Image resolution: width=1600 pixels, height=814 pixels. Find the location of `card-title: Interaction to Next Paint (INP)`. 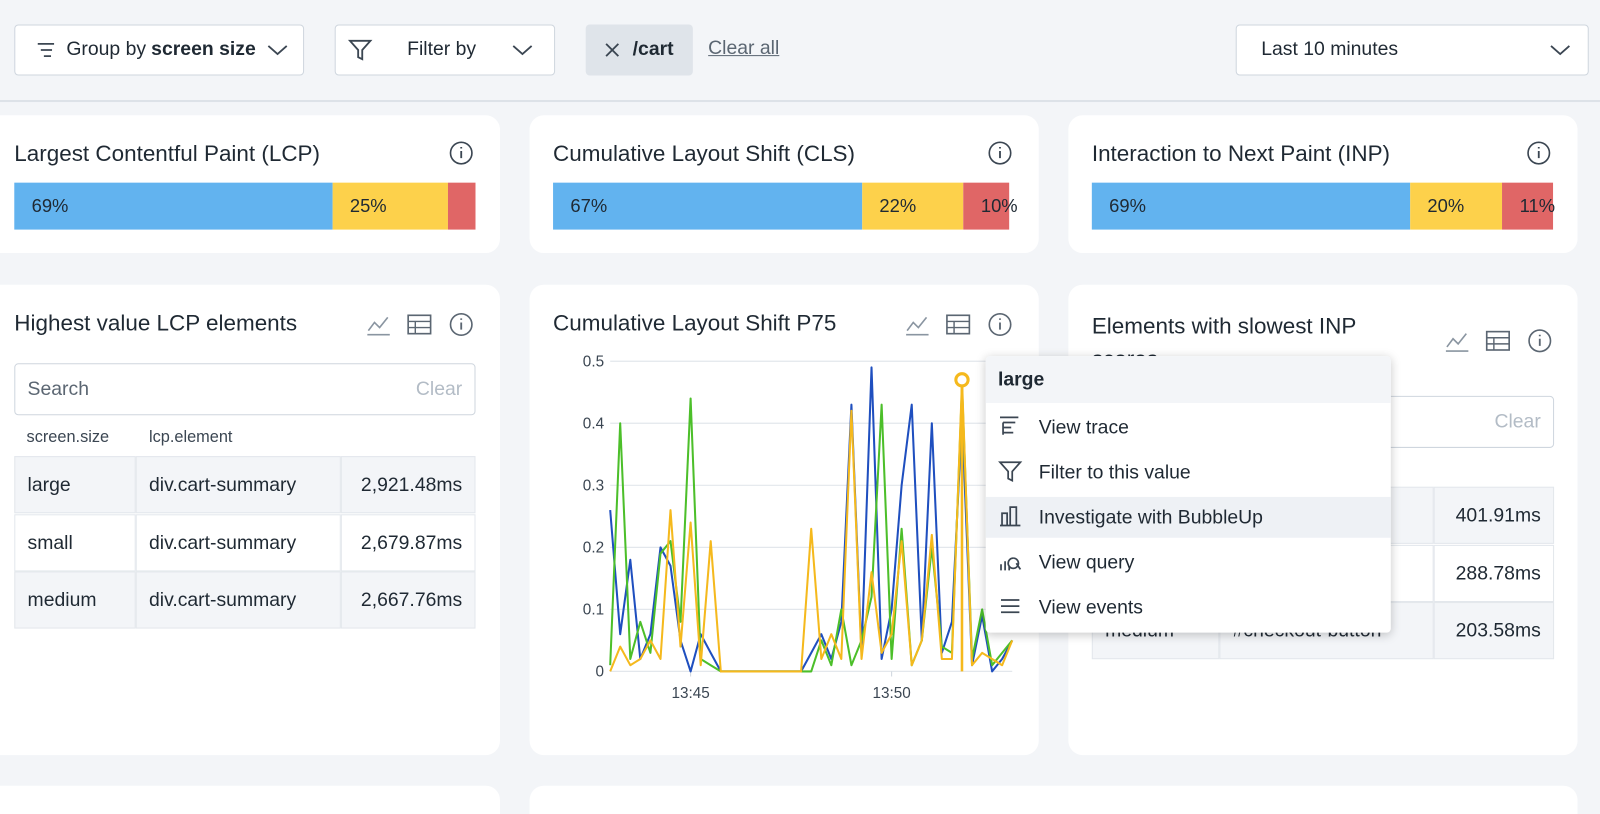

card-title: Interaction to Next Paint (INP) is located at coordinates (1241, 153).